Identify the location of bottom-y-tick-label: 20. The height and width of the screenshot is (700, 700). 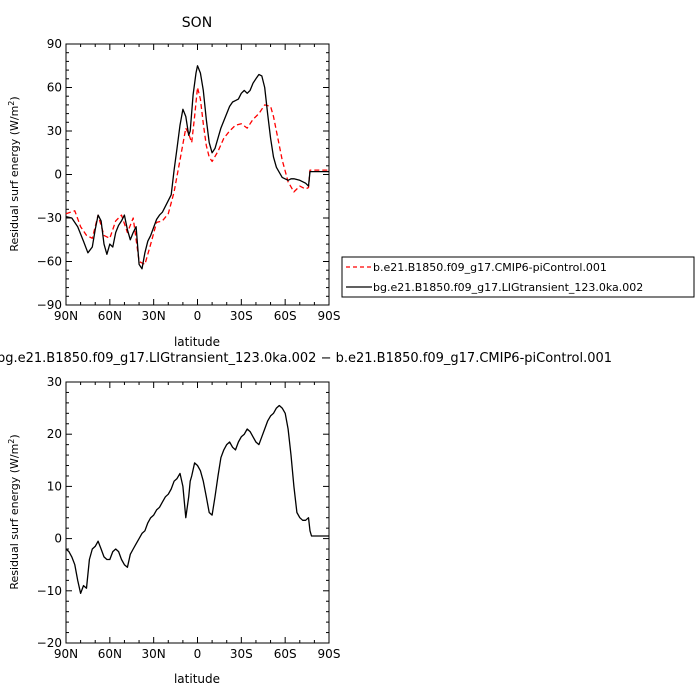
(54, 434).